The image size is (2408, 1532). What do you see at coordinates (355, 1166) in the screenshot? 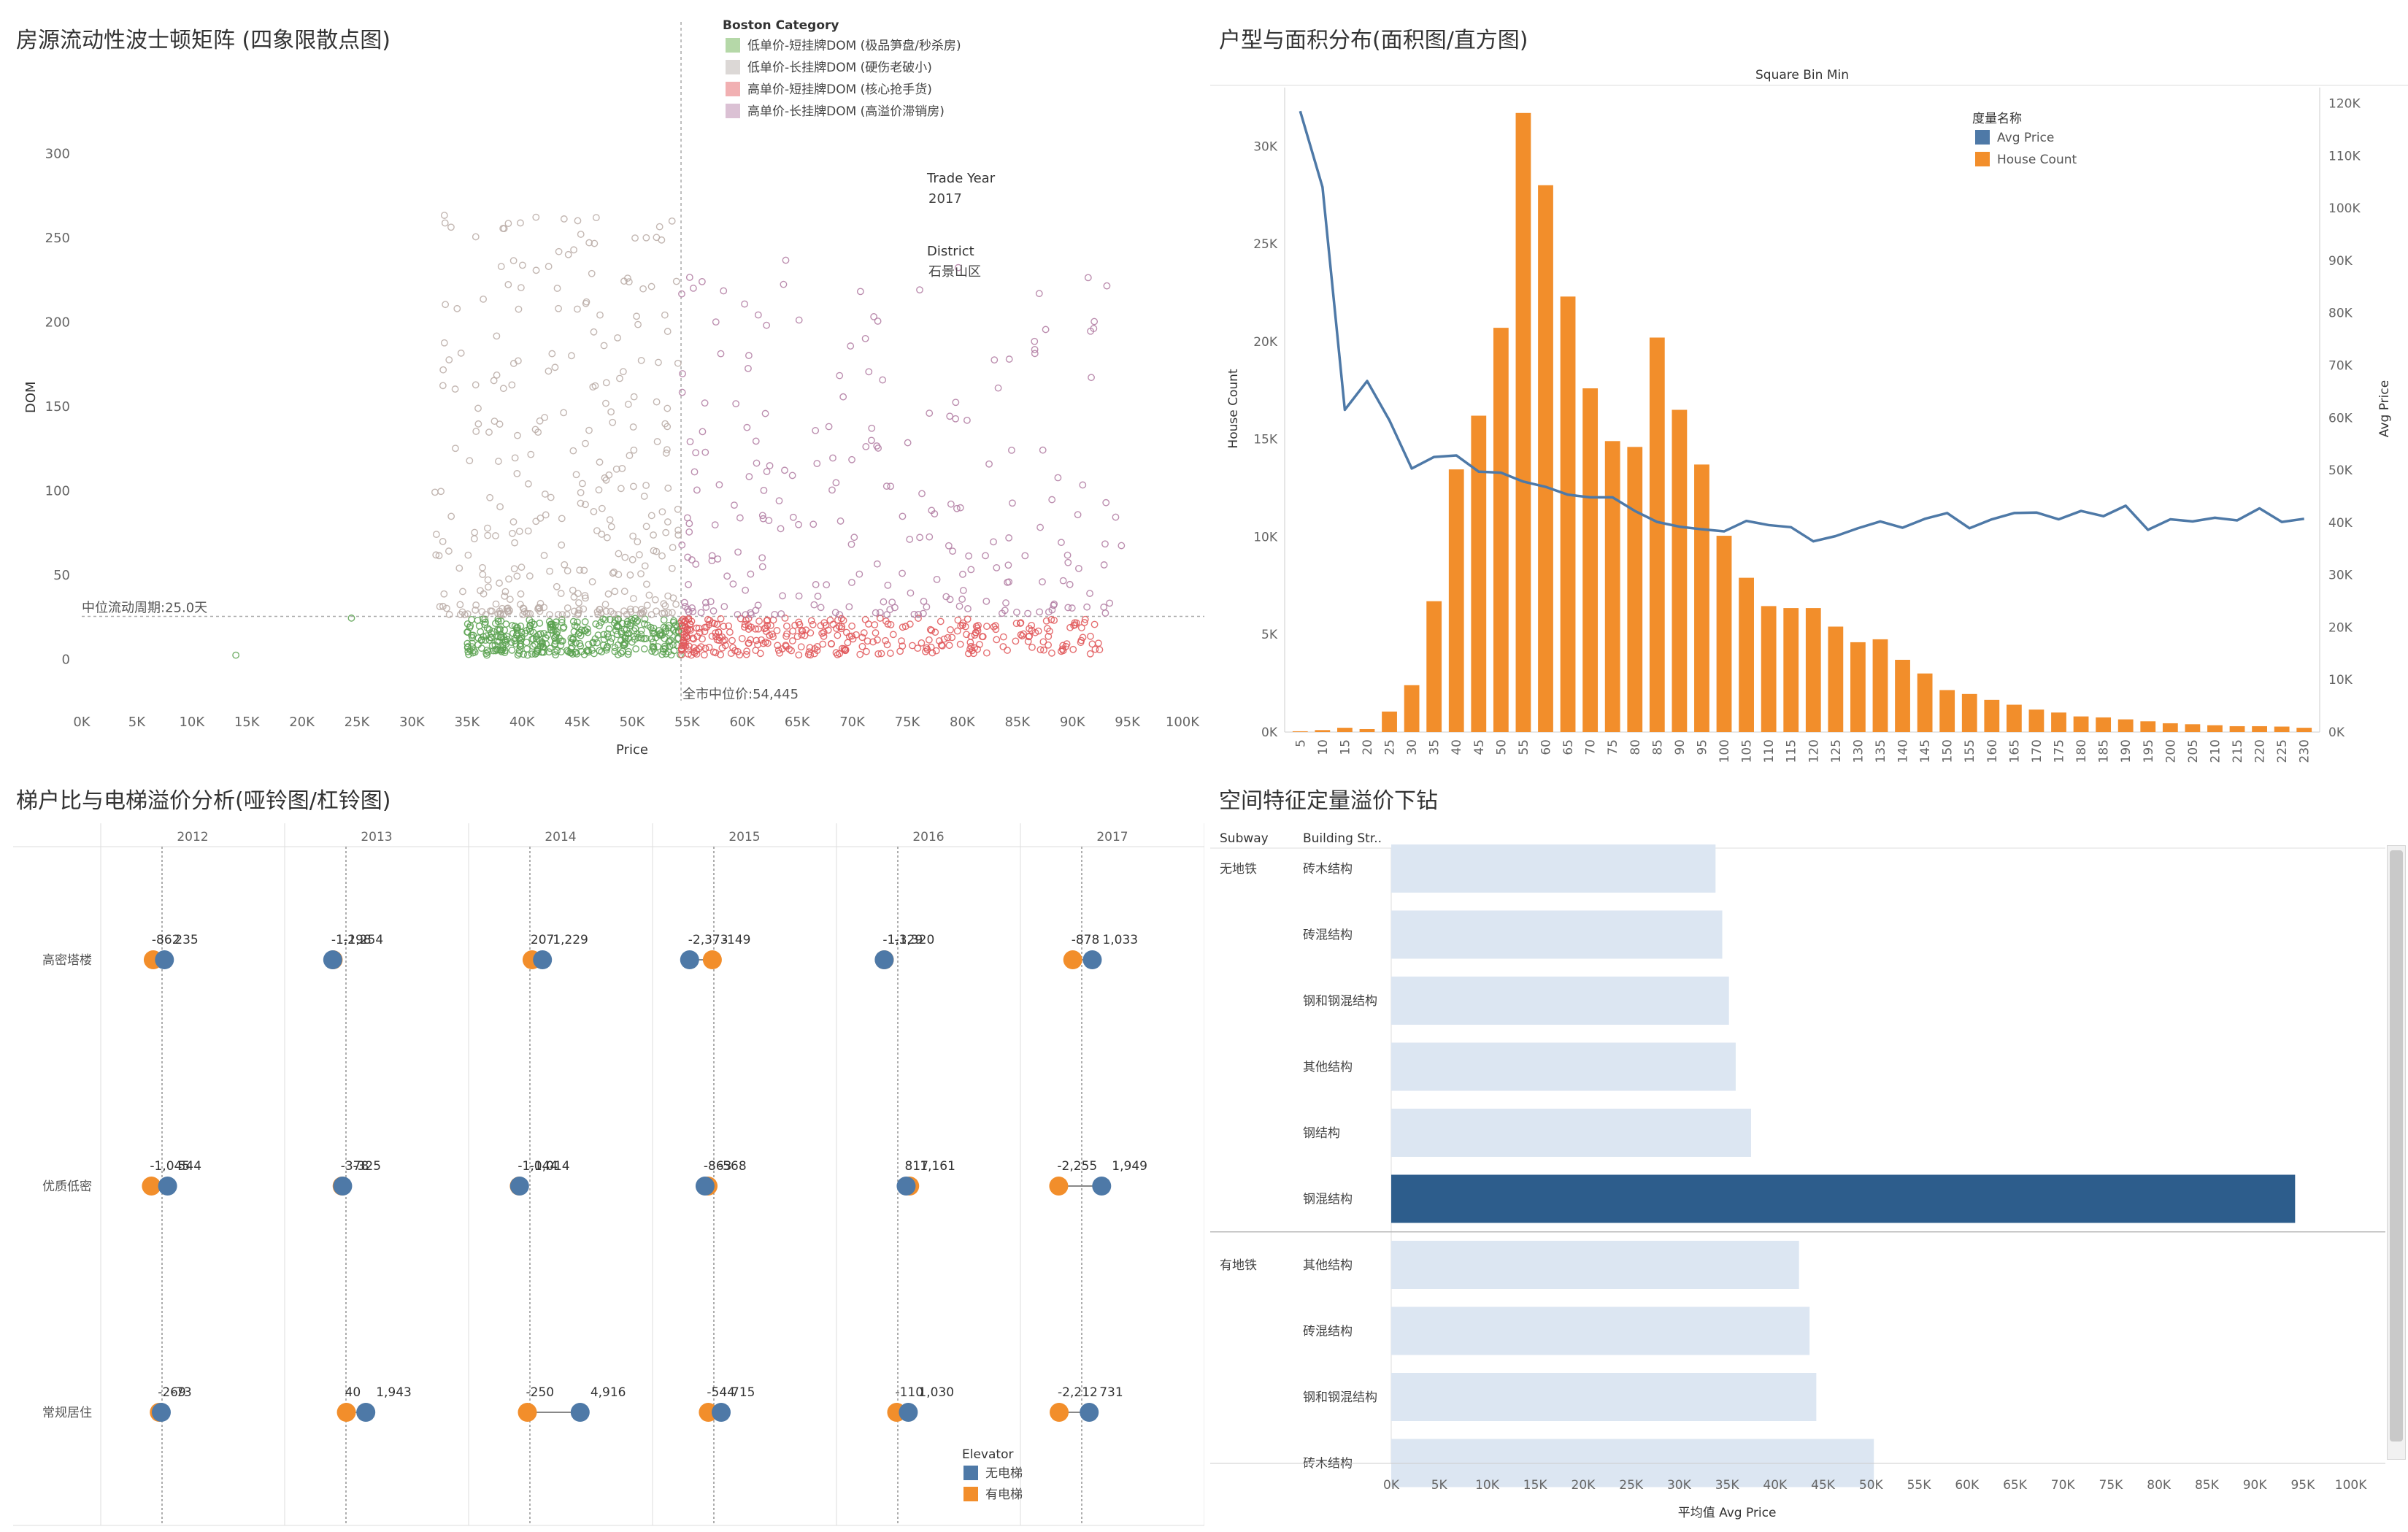
I see `value-label: -378` at bounding box center [355, 1166].